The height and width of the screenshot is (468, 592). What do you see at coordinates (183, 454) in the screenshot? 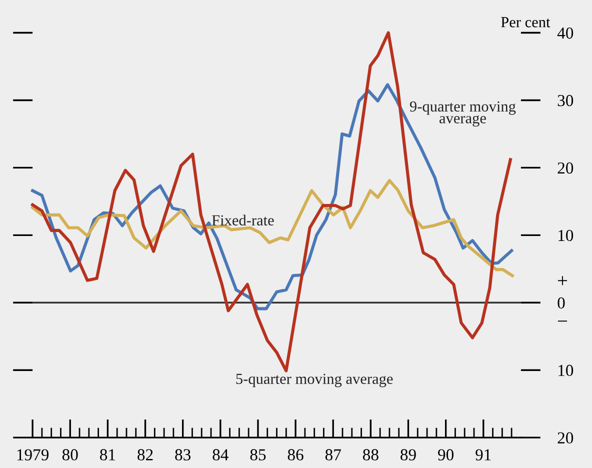
I see `x-tick-label: 83` at bounding box center [183, 454].